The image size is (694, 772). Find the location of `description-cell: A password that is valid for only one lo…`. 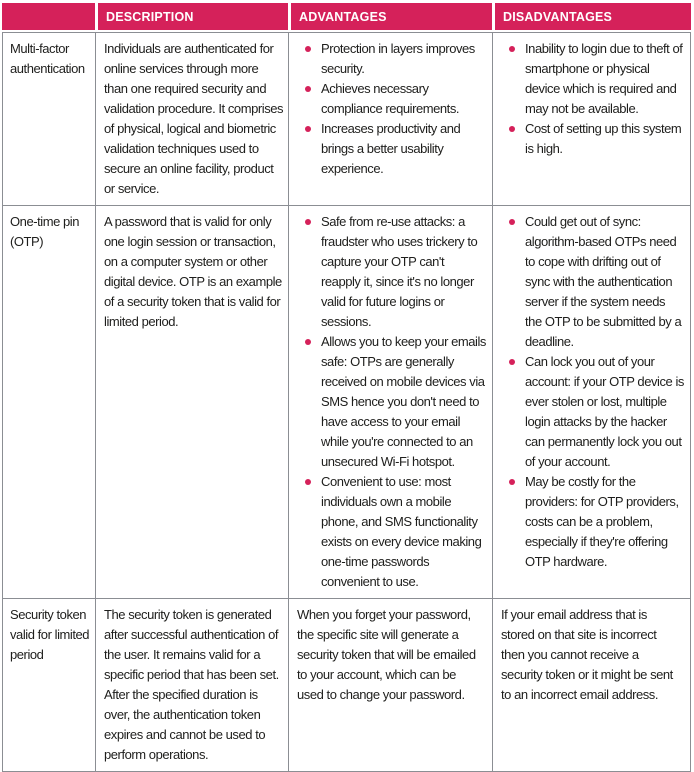

description-cell: A password that is valid for only one lo… is located at coordinates (191, 402).